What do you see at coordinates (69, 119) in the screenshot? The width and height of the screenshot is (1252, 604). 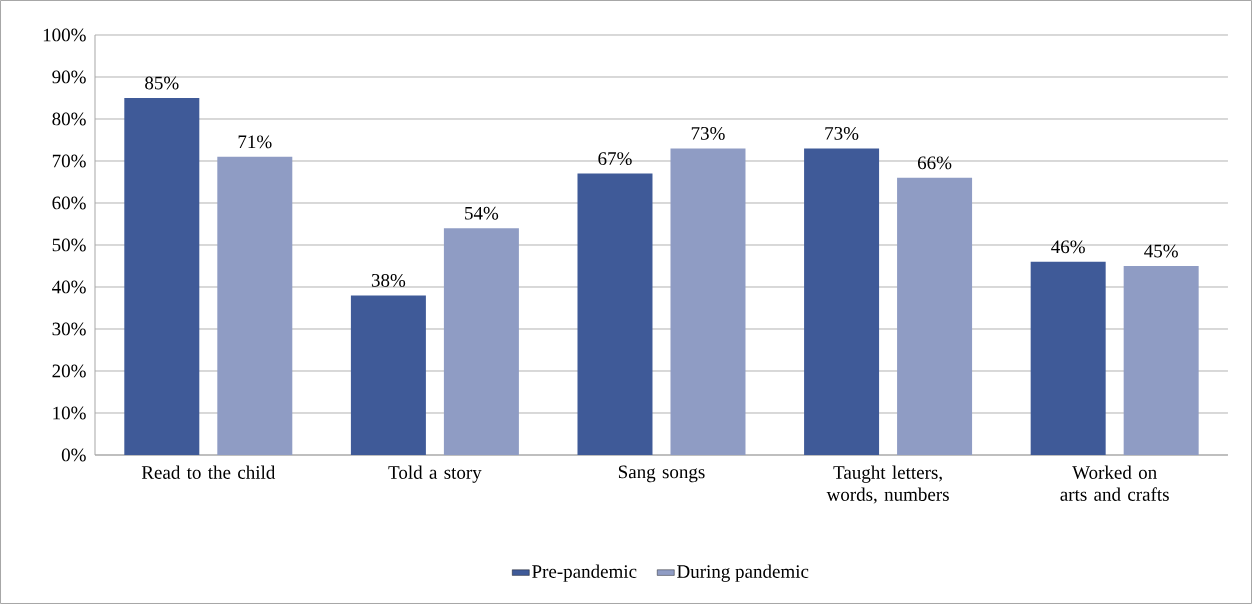 I see `y-tick-label: 80%` at bounding box center [69, 119].